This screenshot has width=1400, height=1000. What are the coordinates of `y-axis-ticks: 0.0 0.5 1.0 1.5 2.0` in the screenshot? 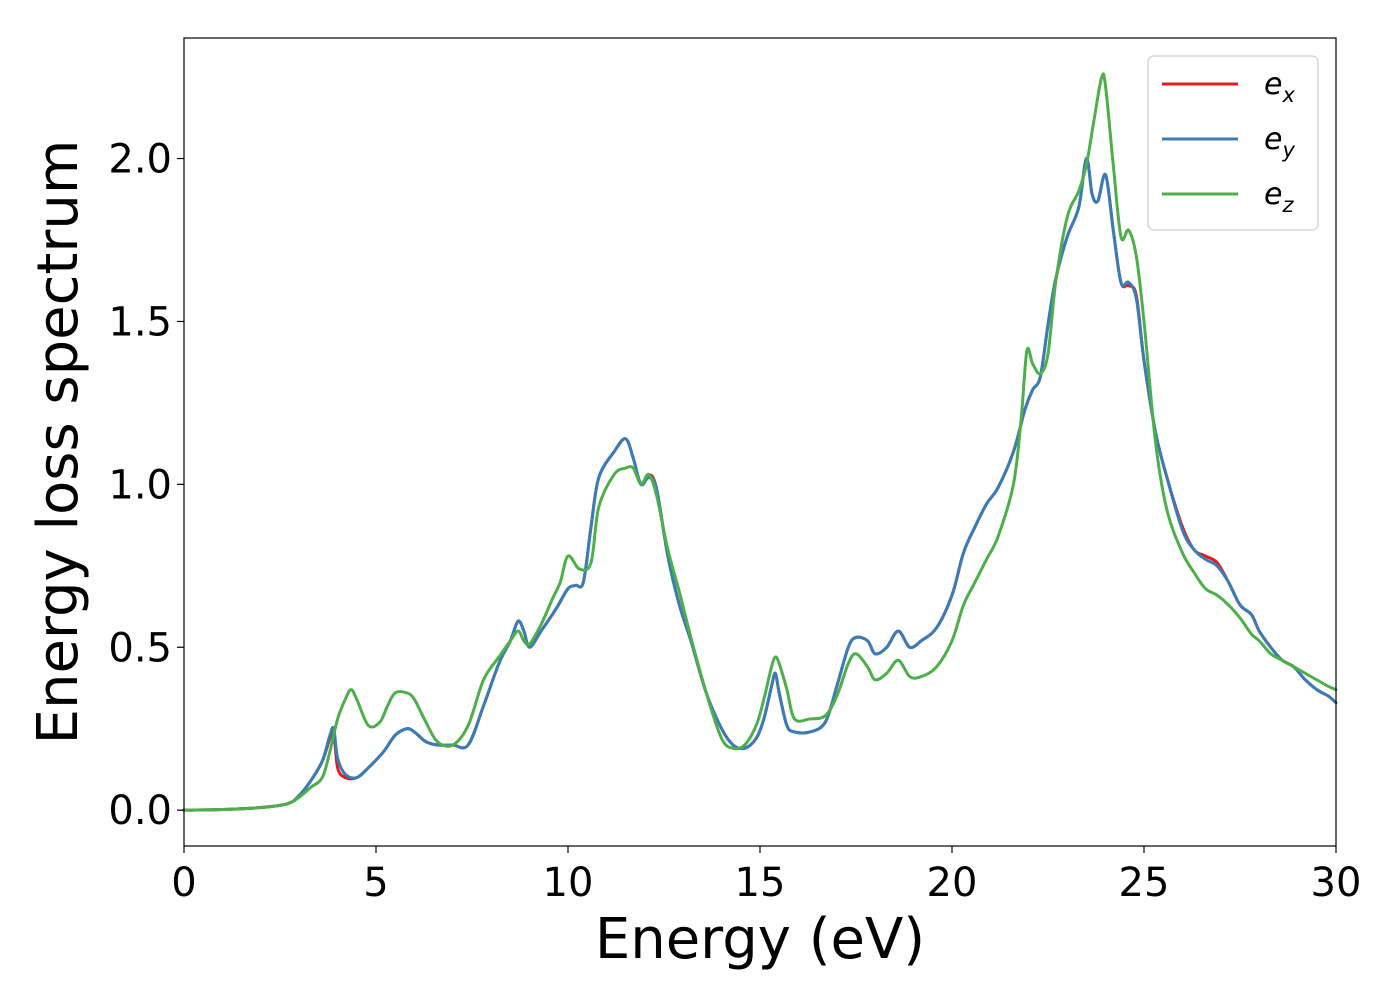 It's located at (146, 485).